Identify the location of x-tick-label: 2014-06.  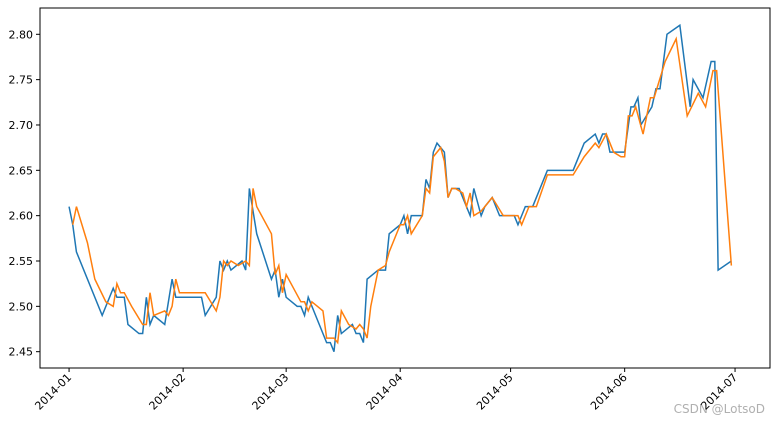
(609, 392).